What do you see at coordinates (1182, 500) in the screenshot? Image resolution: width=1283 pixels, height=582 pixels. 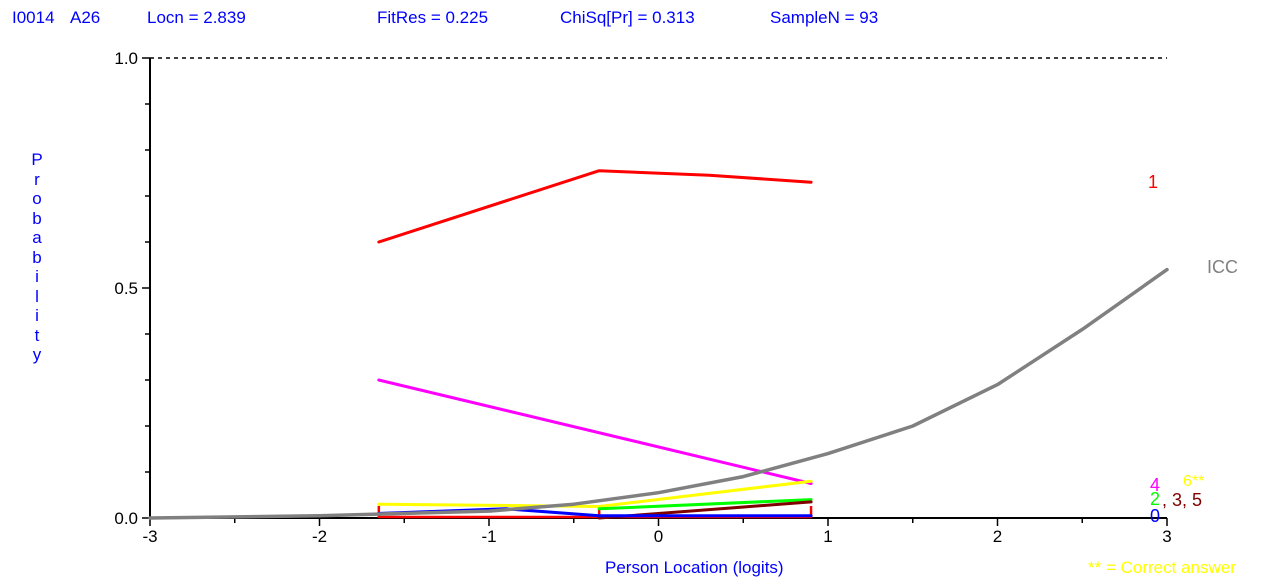 I see `series-label-3-5: , 3, 5` at bounding box center [1182, 500].